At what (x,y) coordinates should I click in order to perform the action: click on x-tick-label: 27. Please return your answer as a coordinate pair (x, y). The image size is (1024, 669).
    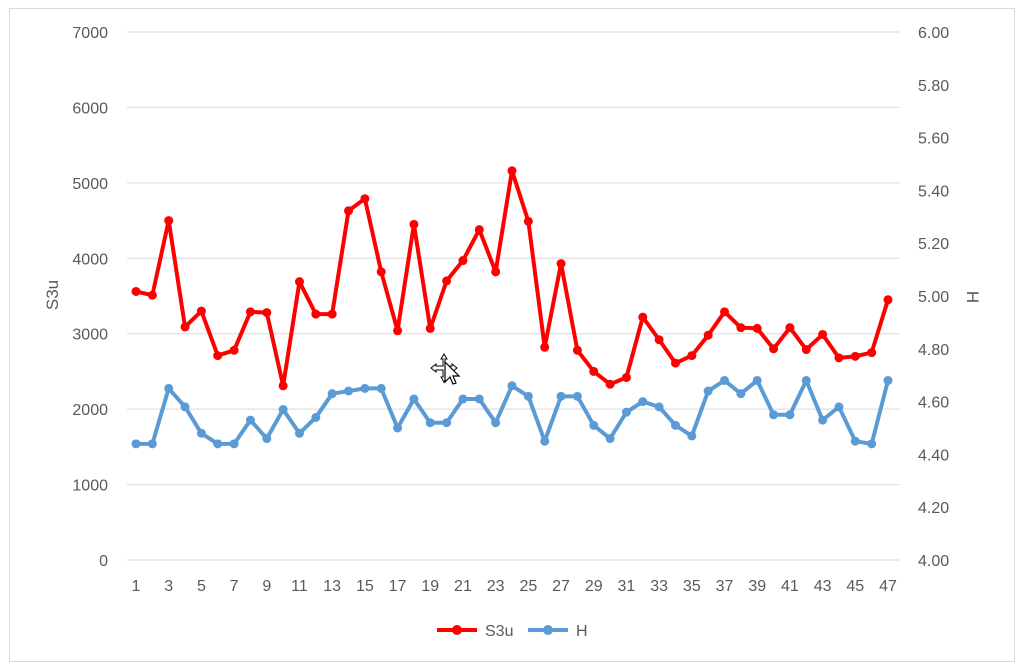
    Looking at the image, I should click on (561, 586).